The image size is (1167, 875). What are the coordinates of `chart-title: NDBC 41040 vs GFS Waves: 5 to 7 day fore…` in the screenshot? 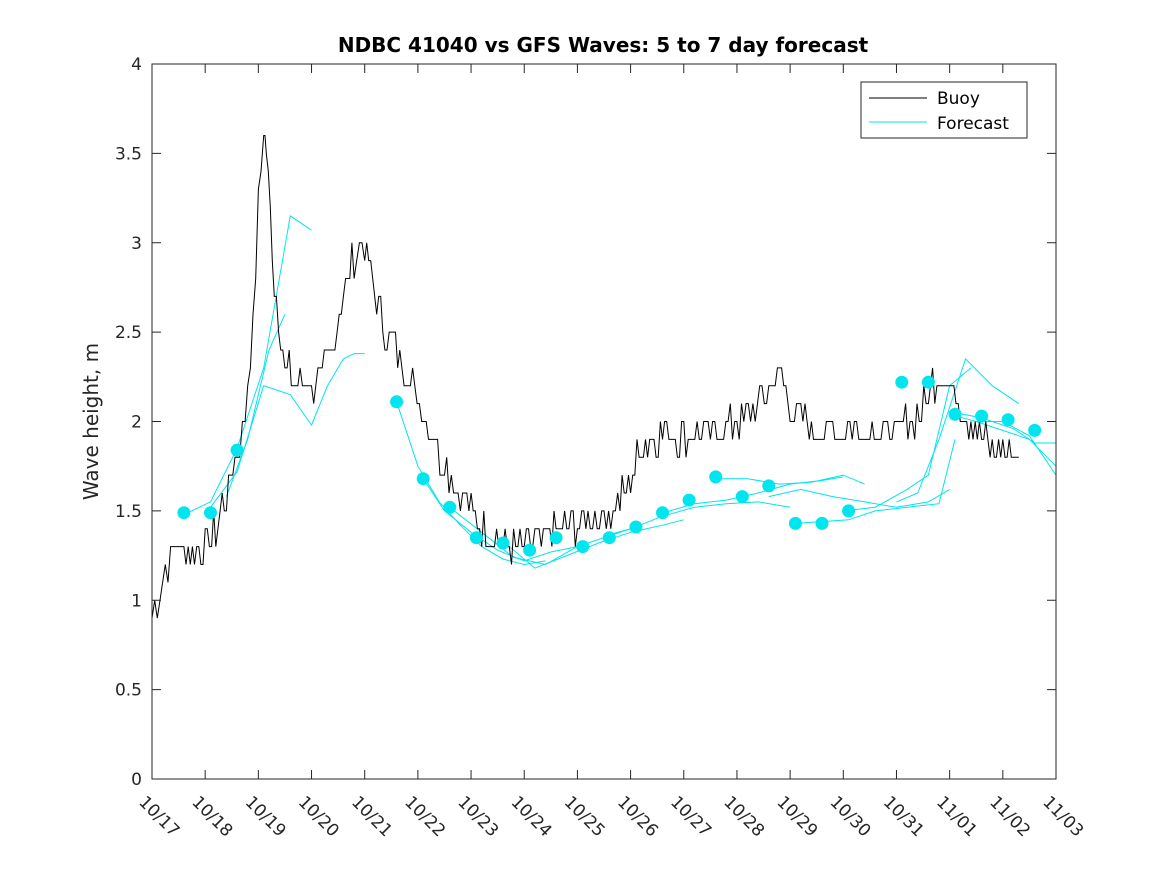 It's located at (603, 45).